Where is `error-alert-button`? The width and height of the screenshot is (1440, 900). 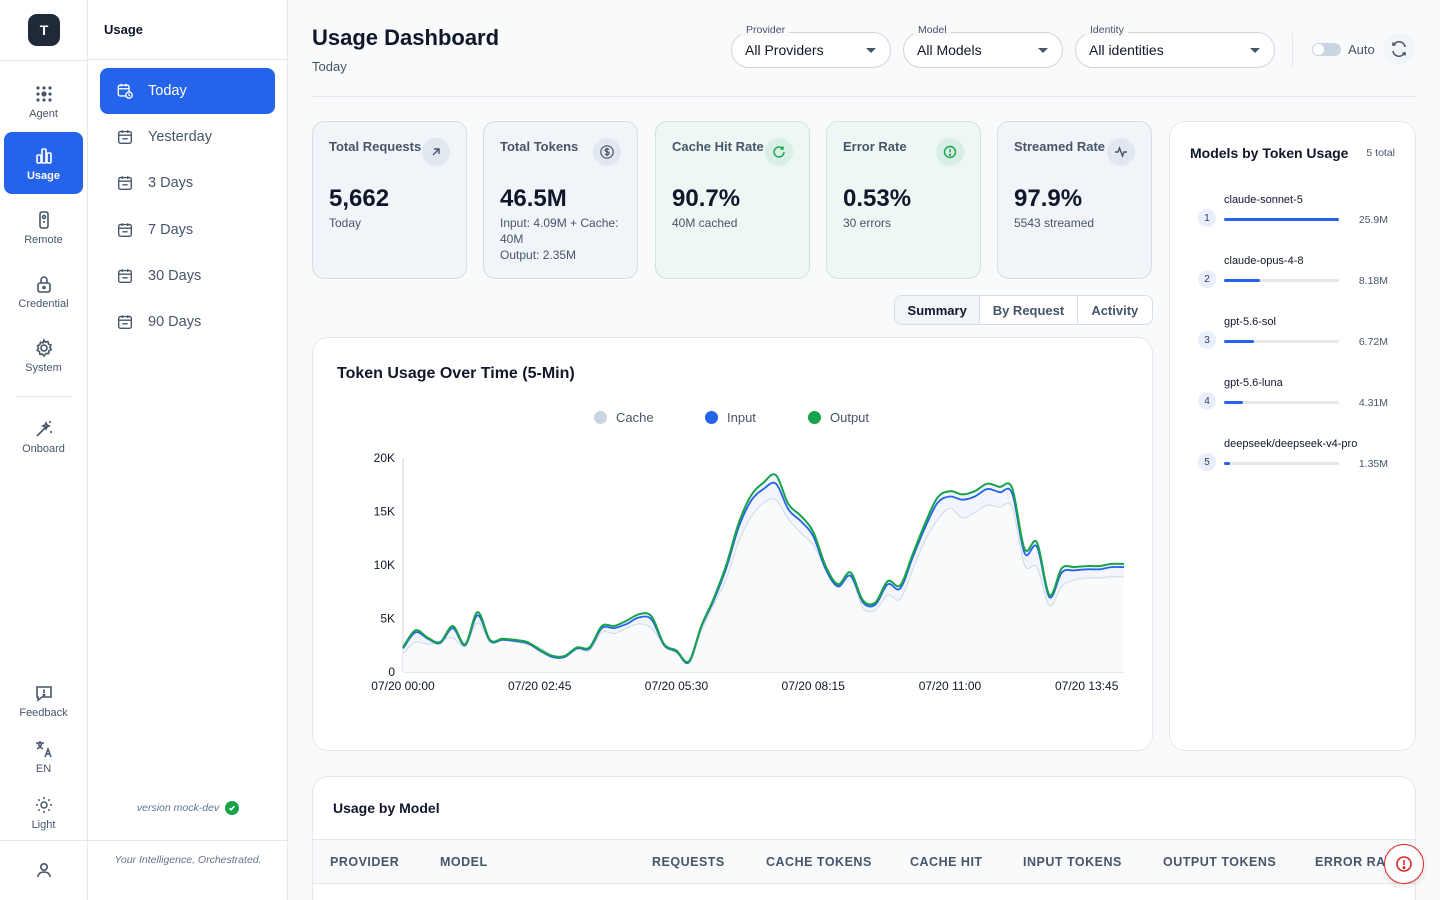 error-alert-button is located at coordinates (1404, 864).